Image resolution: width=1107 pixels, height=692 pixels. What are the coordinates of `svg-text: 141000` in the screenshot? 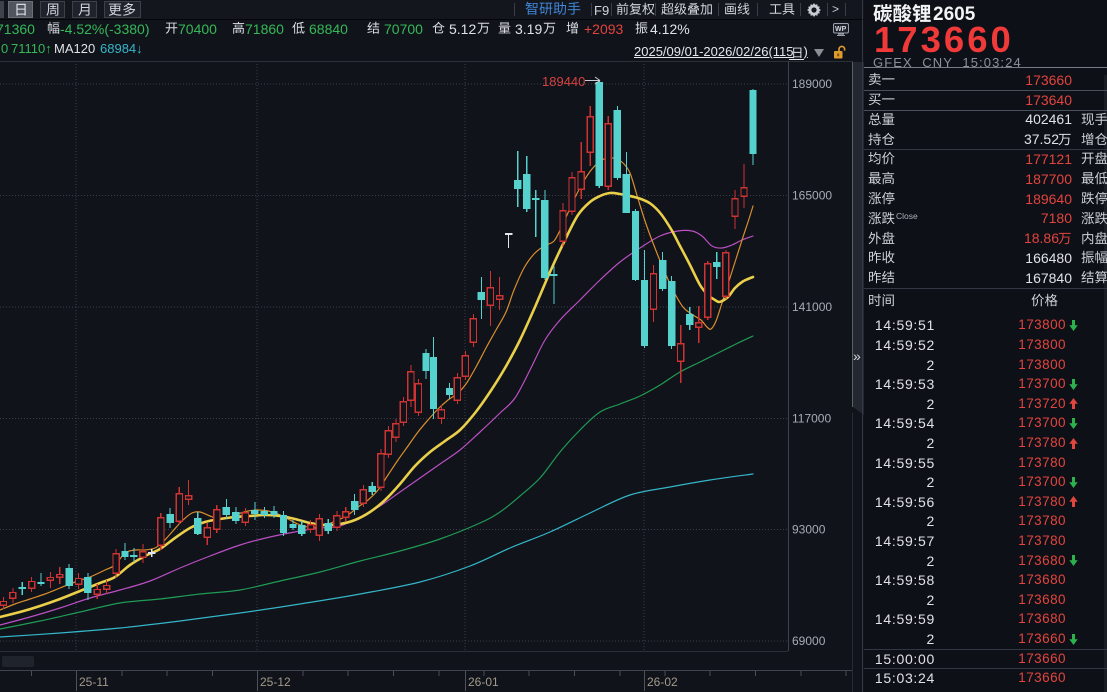 It's located at (812, 307).